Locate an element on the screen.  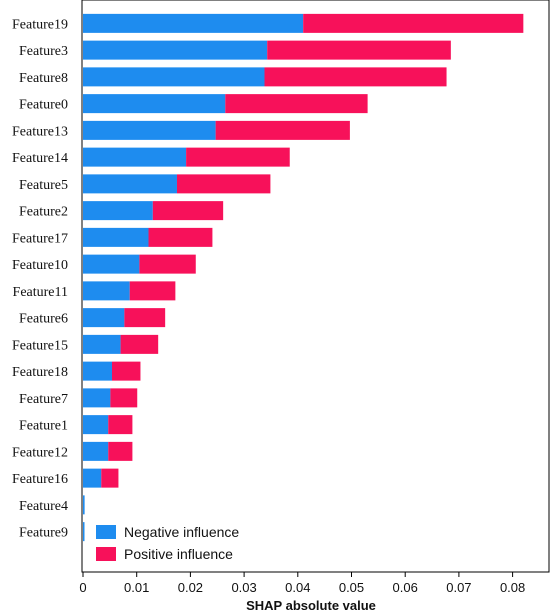
x-tick-label: 0.01 is located at coordinates (136, 587).